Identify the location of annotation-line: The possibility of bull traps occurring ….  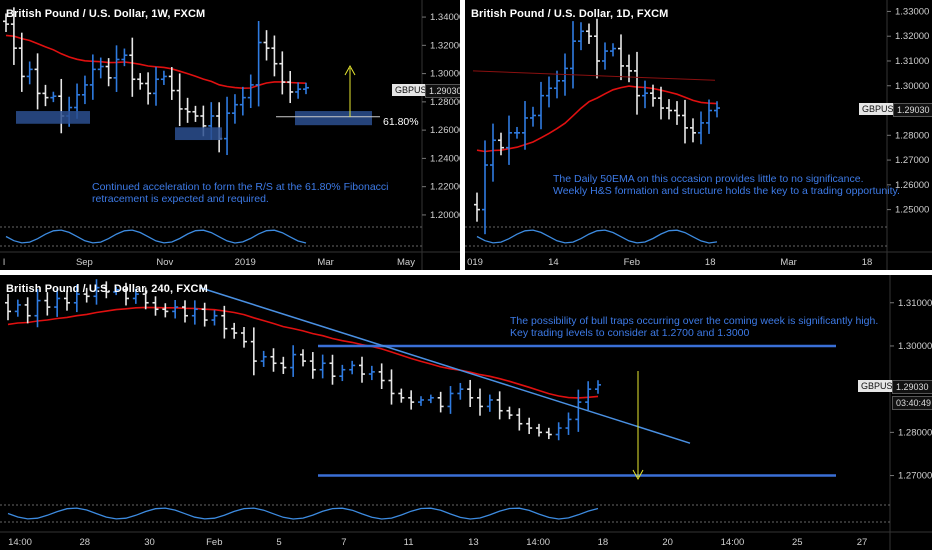
(694, 321).